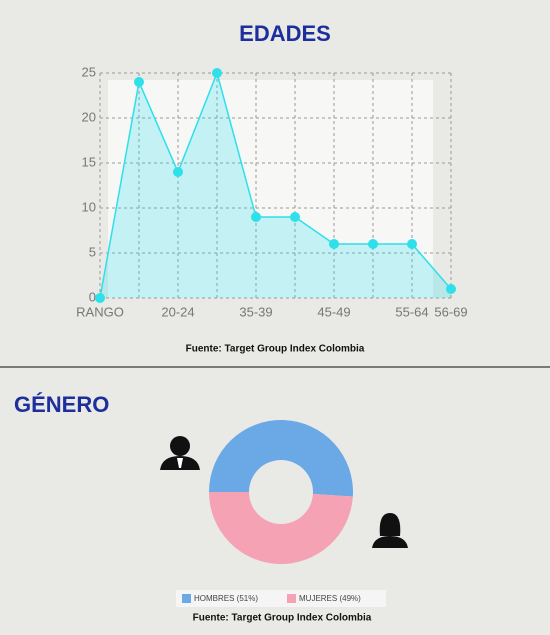  What do you see at coordinates (390, 530) in the screenshot?
I see `woman-icon` at bounding box center [390, 530].